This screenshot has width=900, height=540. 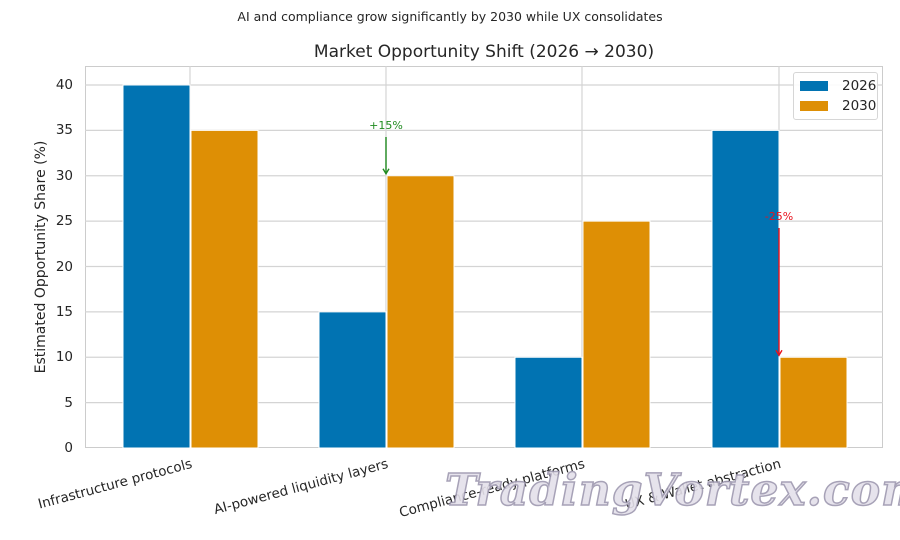 What do you see at coordinates (64, 357) in the screenshot?
I see `y-tick-label: 10` at bounding box center [64, 357].